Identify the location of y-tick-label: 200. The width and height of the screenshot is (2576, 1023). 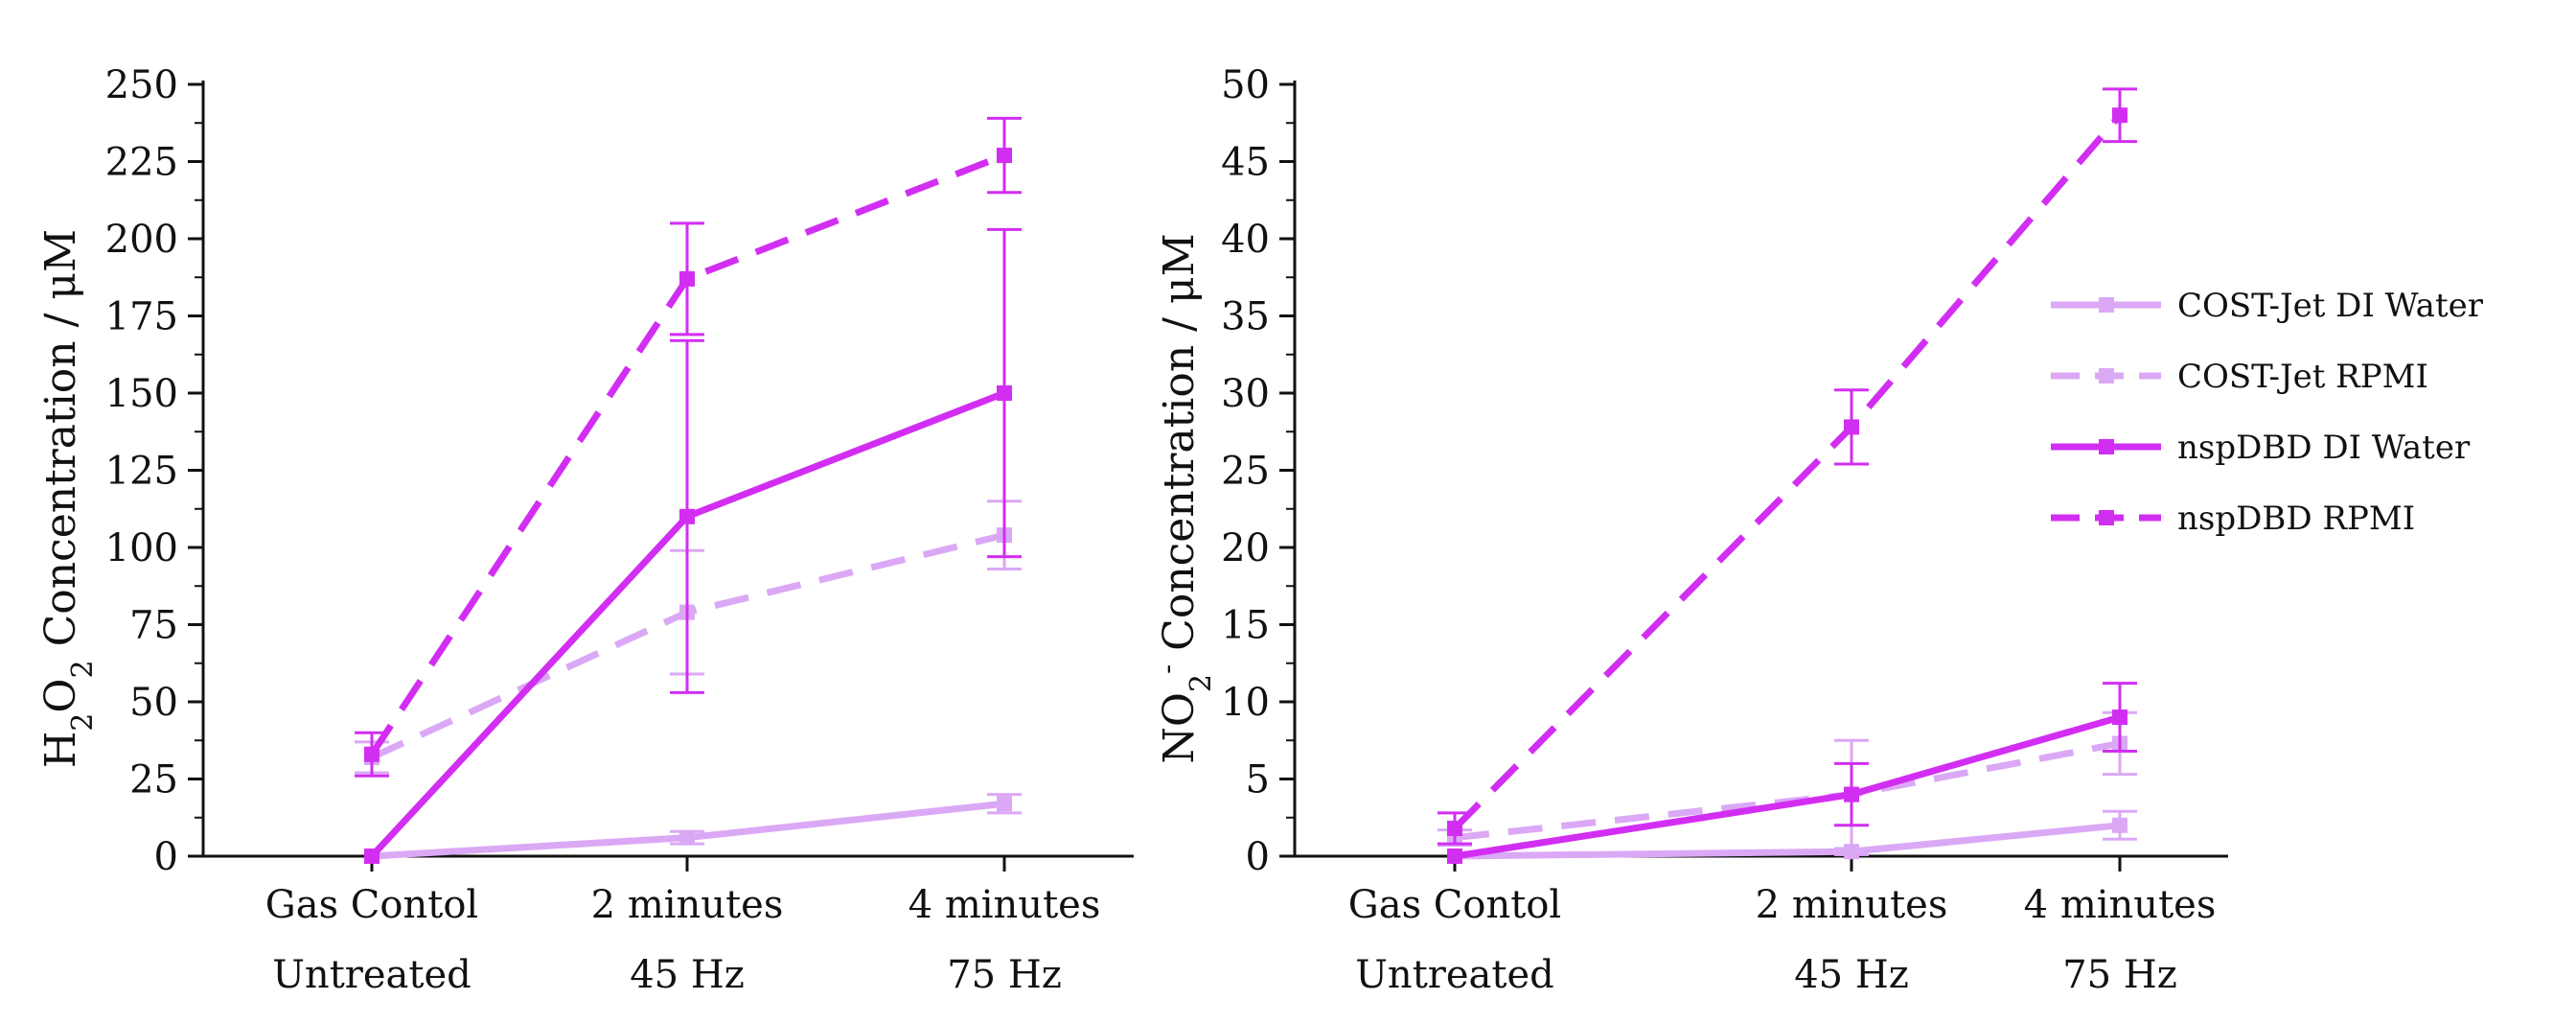
(141, 240).